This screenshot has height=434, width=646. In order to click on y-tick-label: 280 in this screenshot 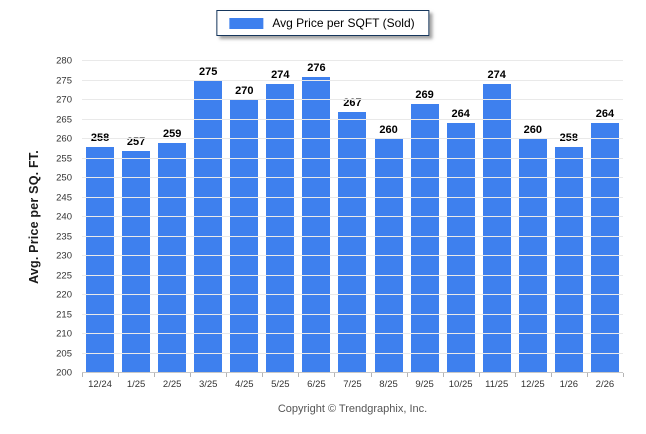, I will do `click(64, 61)`.